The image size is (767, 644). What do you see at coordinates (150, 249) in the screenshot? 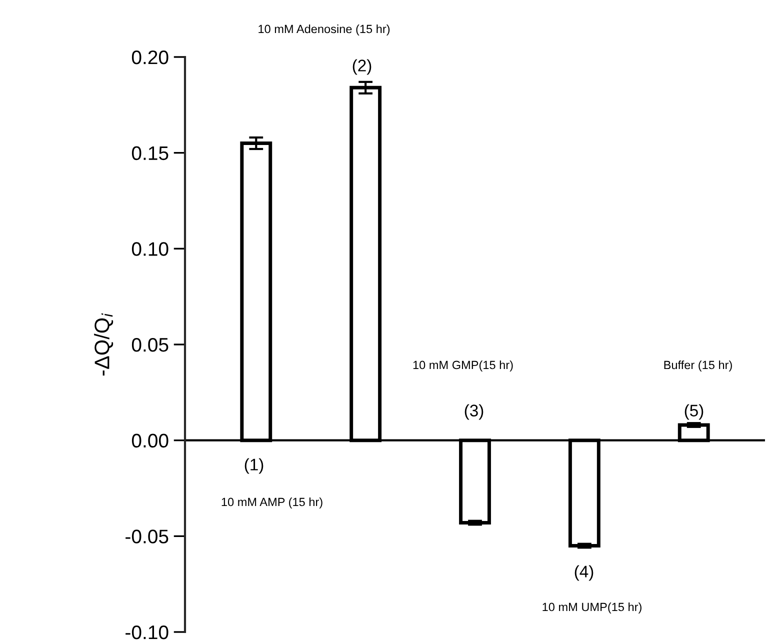
I see `y-tick-label: 0.10` at bounding box center [150, 249].